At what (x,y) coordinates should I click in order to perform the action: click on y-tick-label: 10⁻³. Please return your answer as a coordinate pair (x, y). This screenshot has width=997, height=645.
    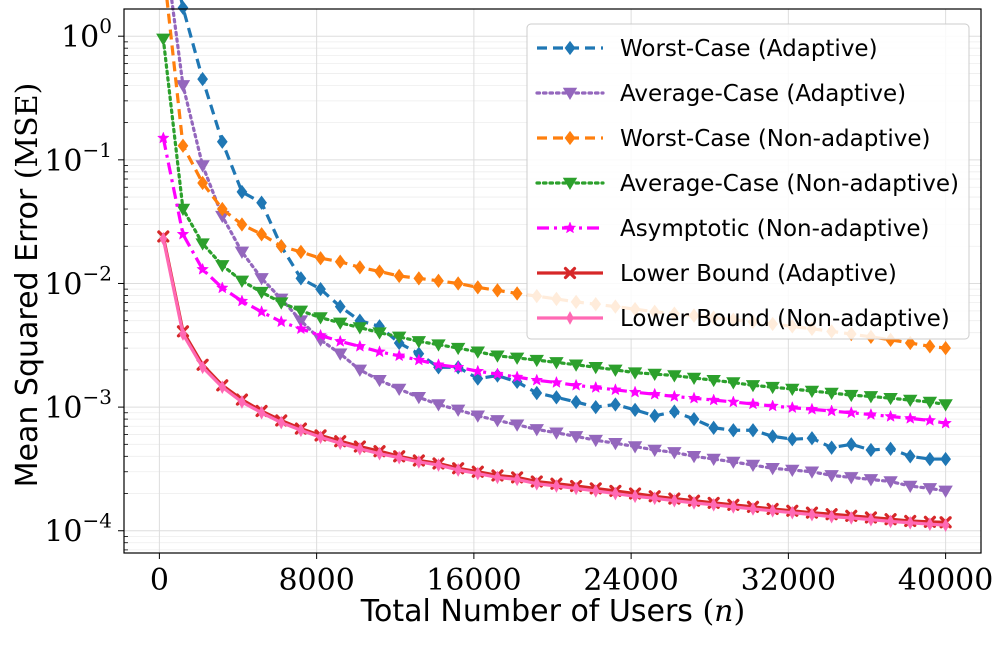
    Looking at the image, I should click on (78, 405).